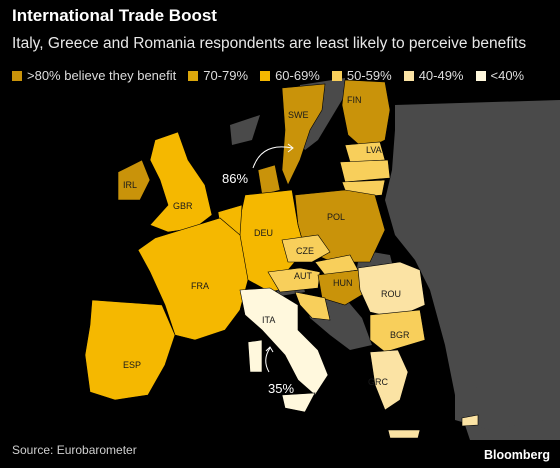 Image resolution: width=560 pixels, height=468 pixels. Describe the element at coordinates (255, 356) in the screenshot. I see `sardinia-shape` at that location.